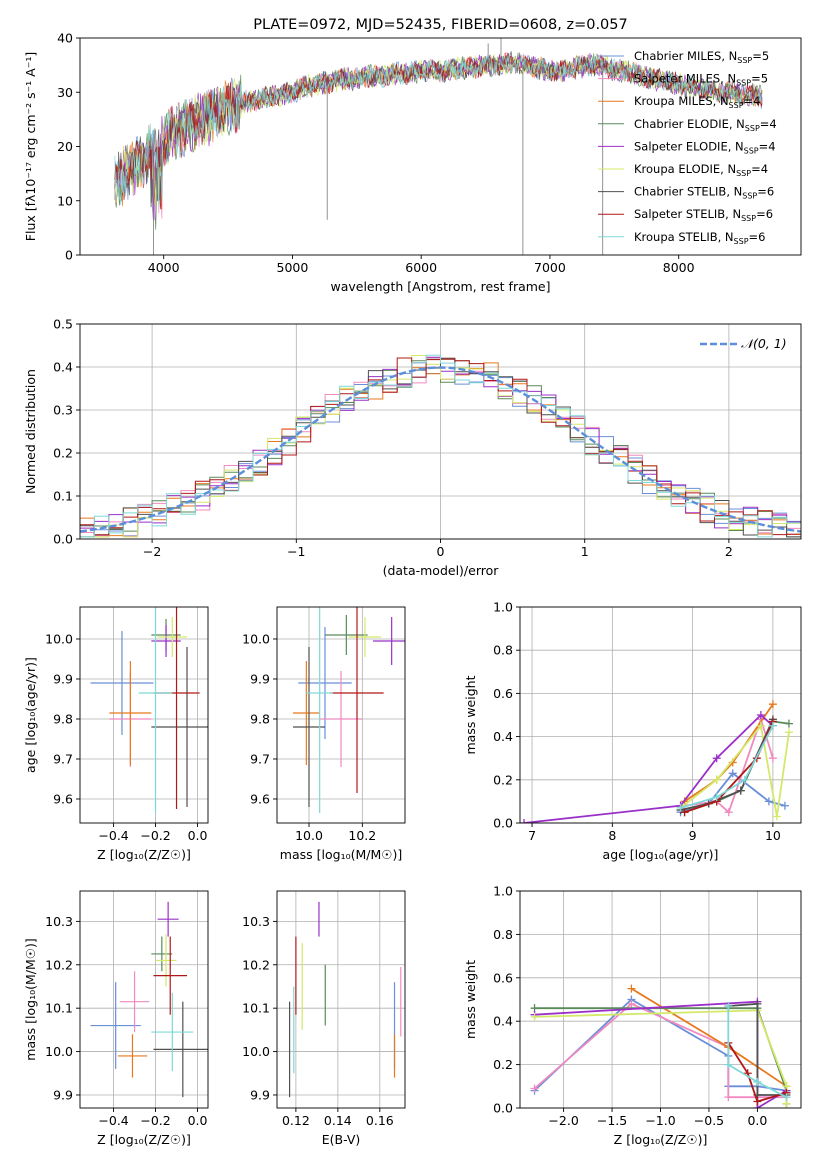 The height and width of the screenshot is (1174, 819). What do you see at coordinates (503, 977) in the screenshot?
I see `y-tick-label: 0.6` at bounding box center [503, 977].